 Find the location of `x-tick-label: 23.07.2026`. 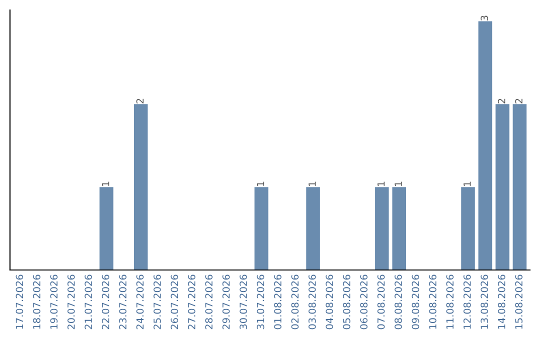

x-tick-label: 23.07.2026 is located at coordinates (122, 302).